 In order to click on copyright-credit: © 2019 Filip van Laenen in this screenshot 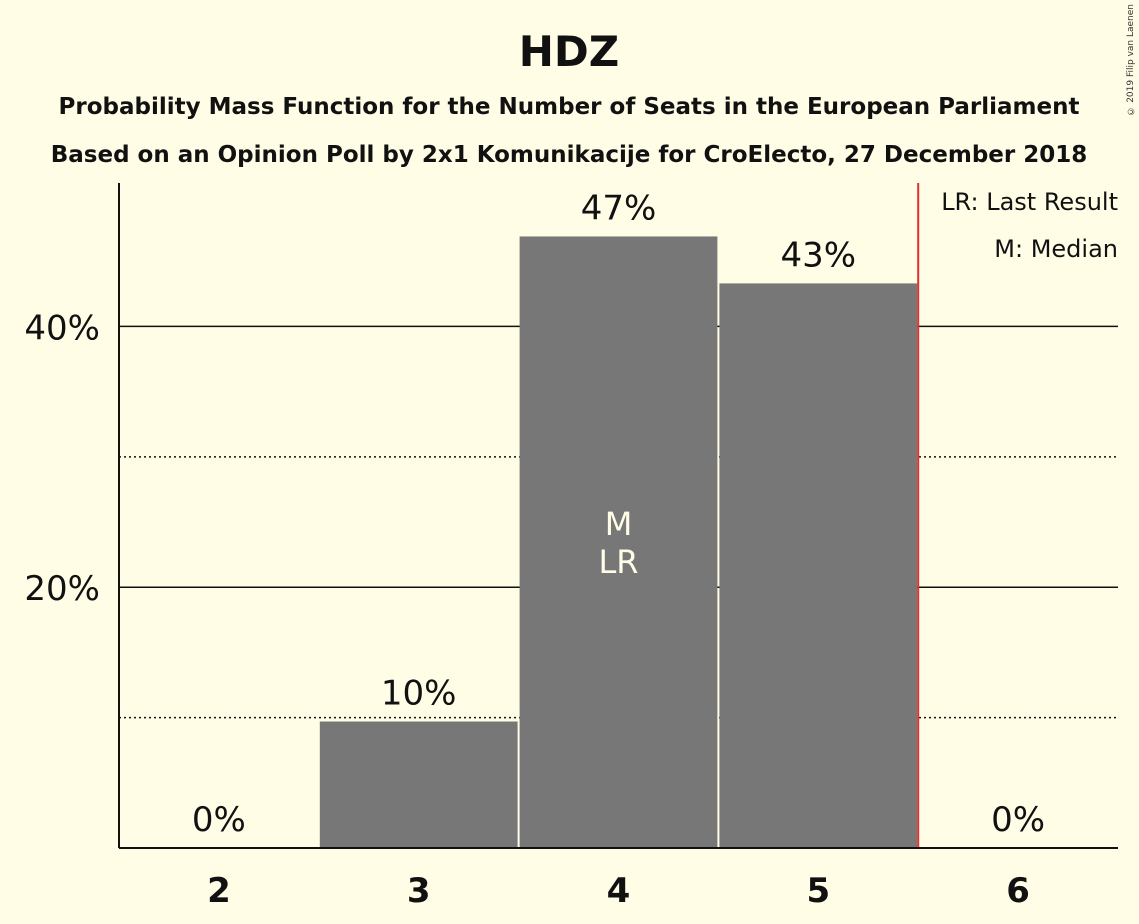, I will do `click(1131, 60)`.